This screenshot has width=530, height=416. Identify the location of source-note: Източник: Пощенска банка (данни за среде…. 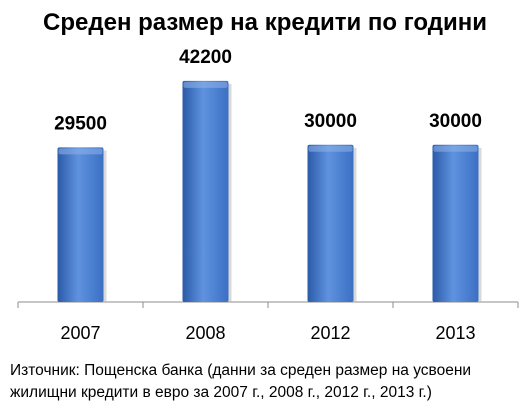
(265, 382).